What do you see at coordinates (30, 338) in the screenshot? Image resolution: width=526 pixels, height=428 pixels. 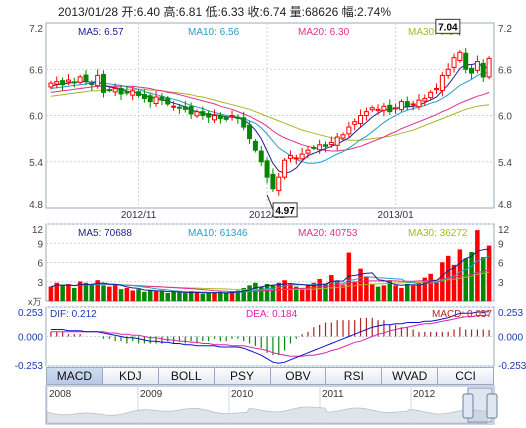 I see `macd-ytick-left: 0.000` at bounding box center [30, 338].